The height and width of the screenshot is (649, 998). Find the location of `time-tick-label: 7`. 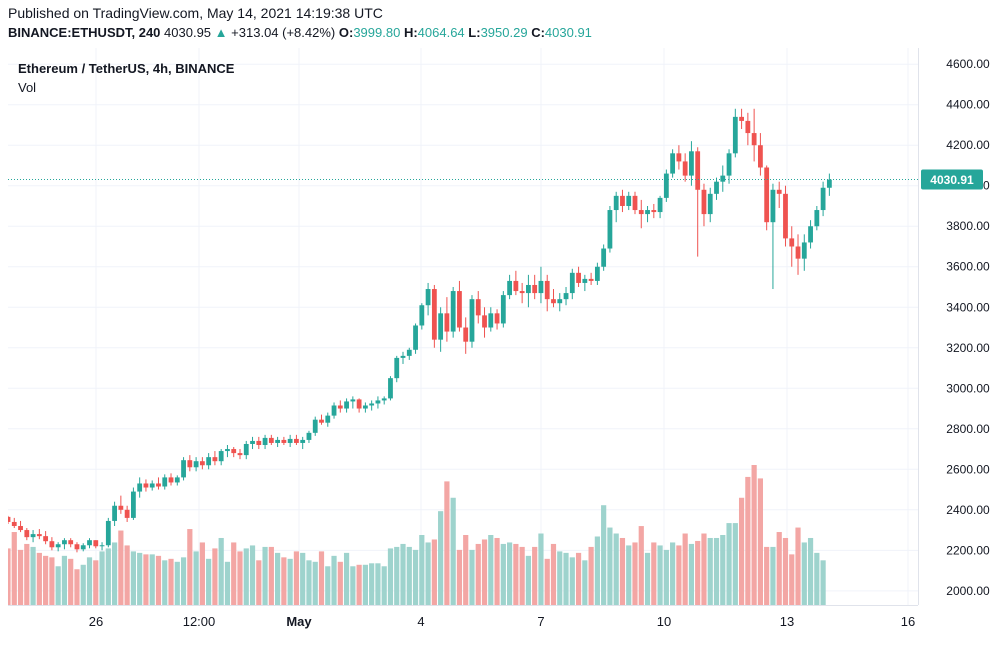

time-tick-label: 7 is located at coordinates (540, 621).